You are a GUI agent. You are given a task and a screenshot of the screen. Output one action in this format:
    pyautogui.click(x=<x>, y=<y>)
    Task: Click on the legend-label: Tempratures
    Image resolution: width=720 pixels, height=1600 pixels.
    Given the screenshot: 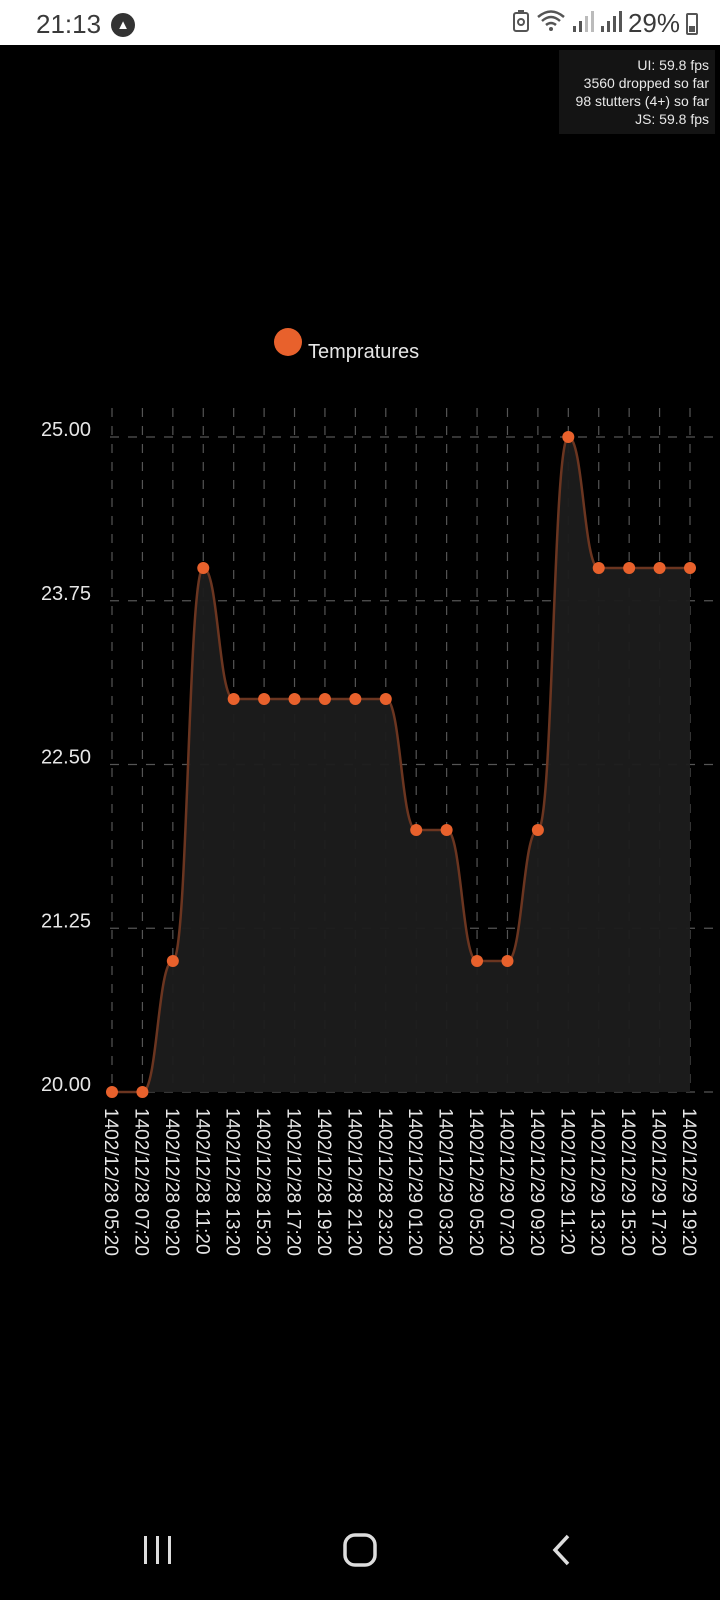 What is the action you would take?
    pyautogui.click(x=364, y=352)
    